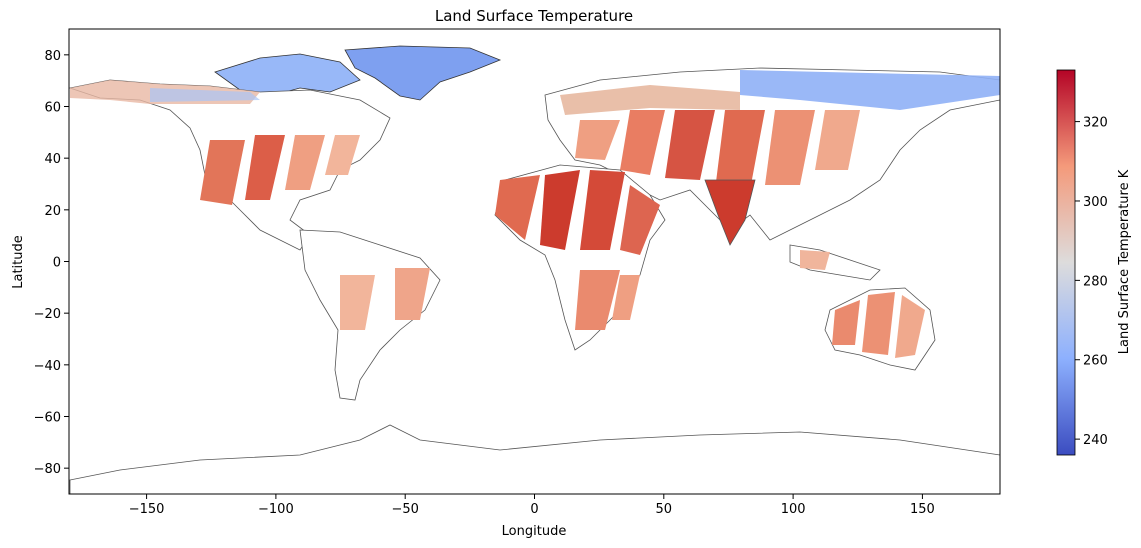  Describe the element at coordinates (534, 459) in the screenshot. I see `region-antarctica` at that location.